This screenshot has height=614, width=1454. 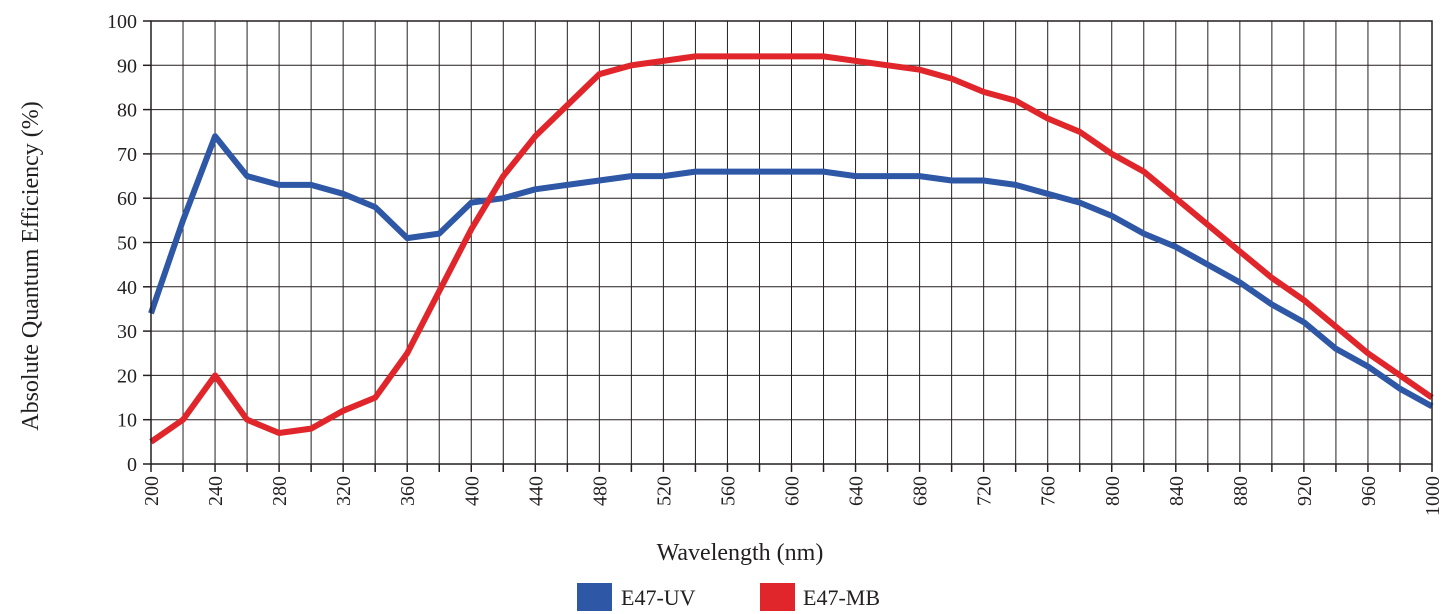 I want to click on y-tick-label: 40, so click(x=127, y=288).